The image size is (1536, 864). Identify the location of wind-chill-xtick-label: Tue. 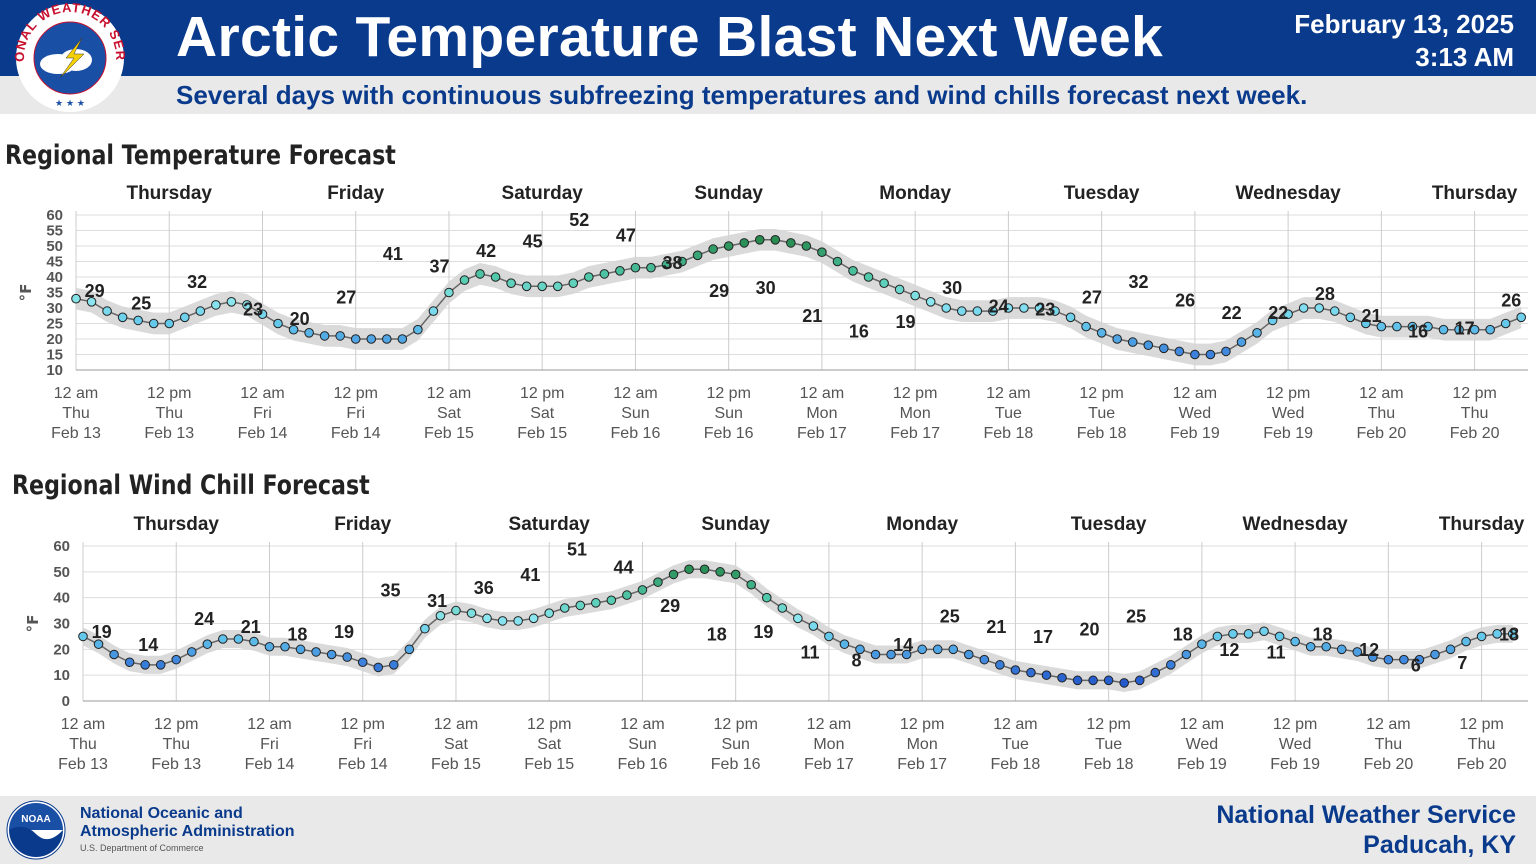
(1015, 744).